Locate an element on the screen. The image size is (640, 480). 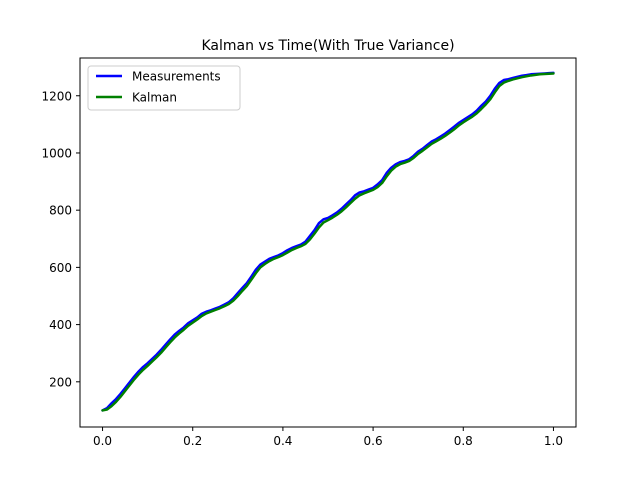
x-axis: 0.0 0.2 0.4 0.6 0.8 1.0 is located at coordinates (328, 437).